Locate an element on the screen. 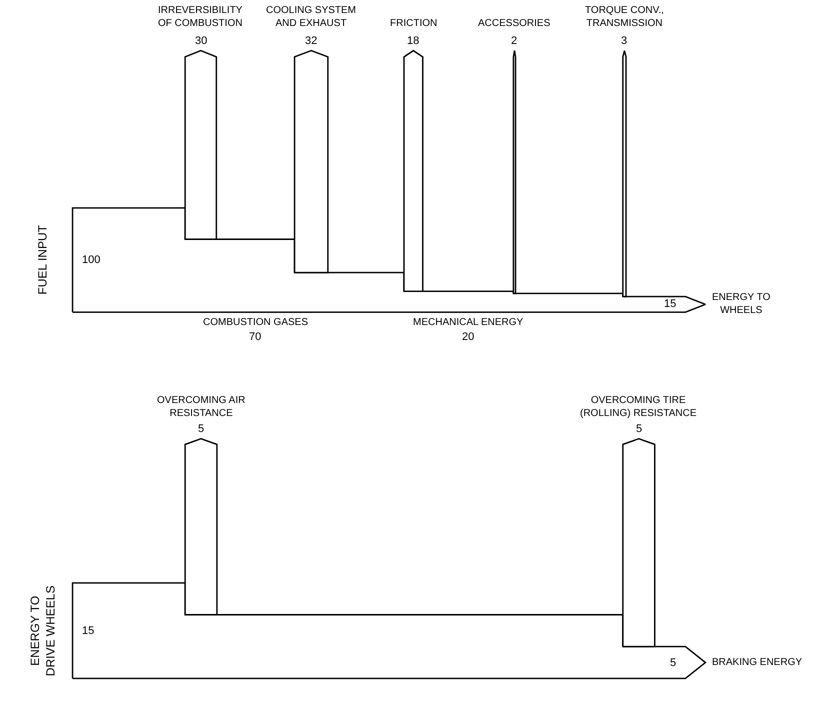 The height and width of the screenshot is (719, 833). category-label: FUEL INPUT is located at coordinates (42, 259).